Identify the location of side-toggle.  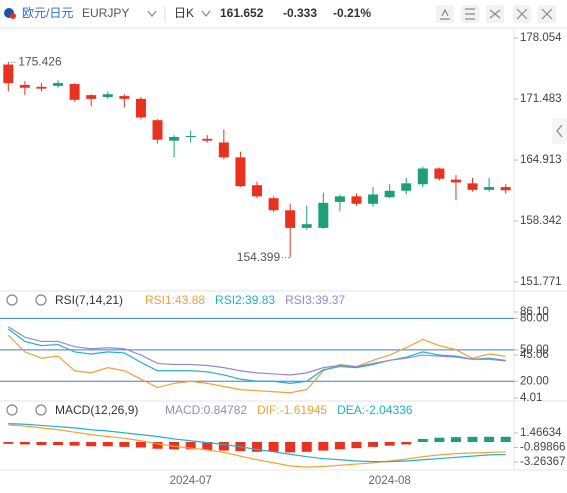
(559, 131).